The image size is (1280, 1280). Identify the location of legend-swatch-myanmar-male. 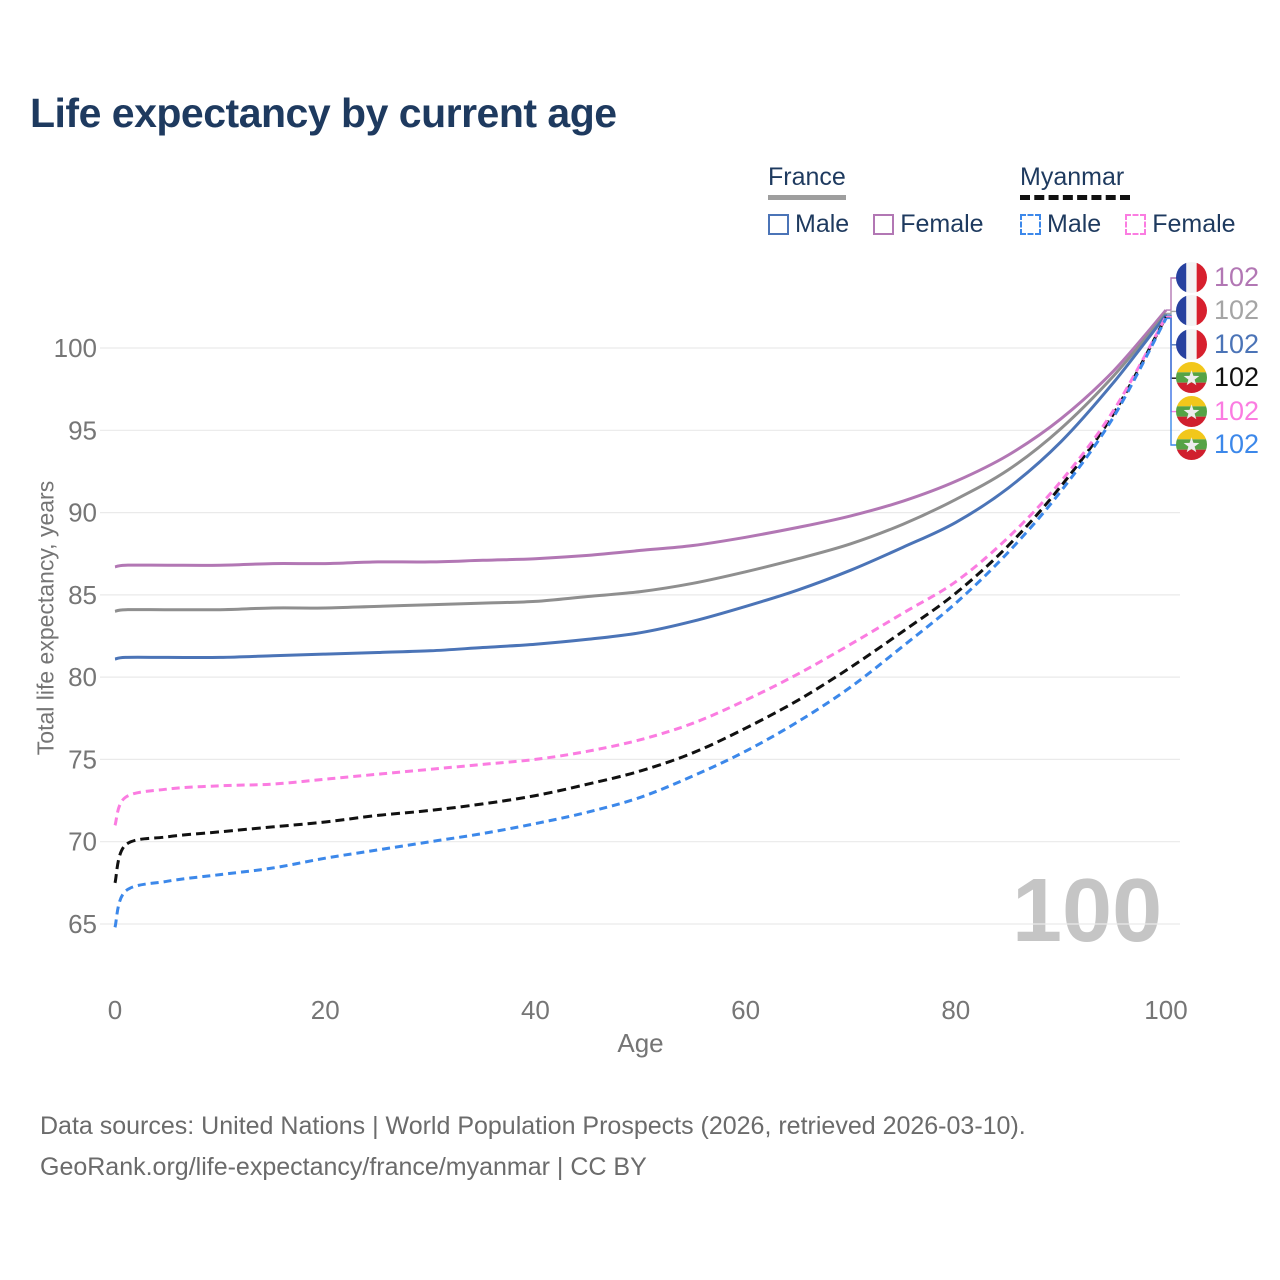
(1030, 224).